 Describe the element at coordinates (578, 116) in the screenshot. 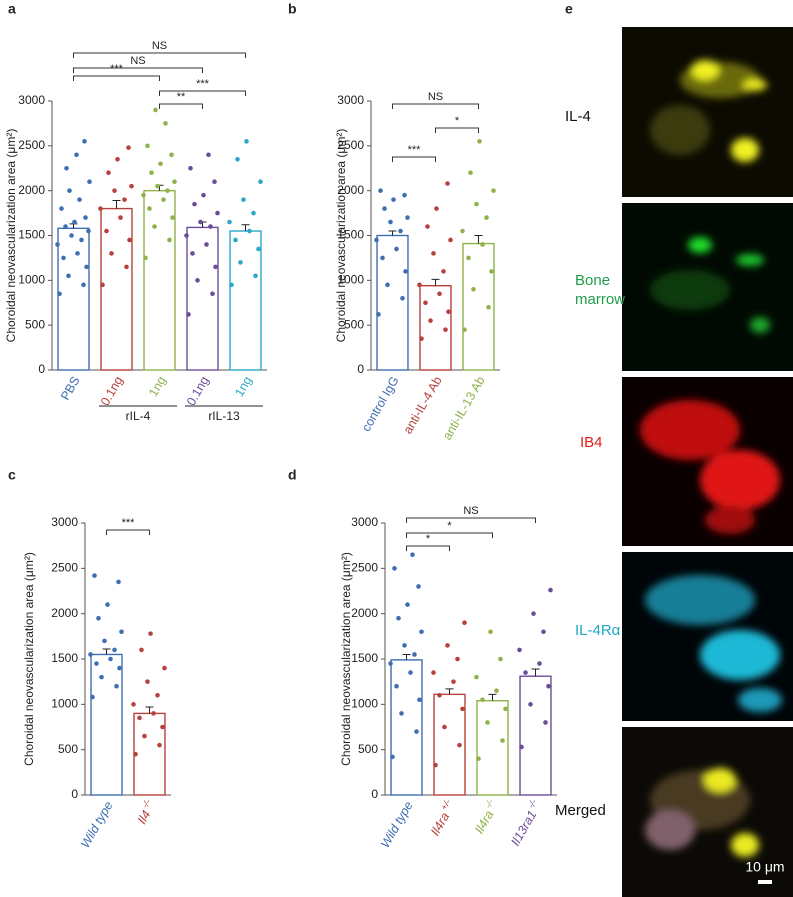

I see `image-label: IL-4` at that location.